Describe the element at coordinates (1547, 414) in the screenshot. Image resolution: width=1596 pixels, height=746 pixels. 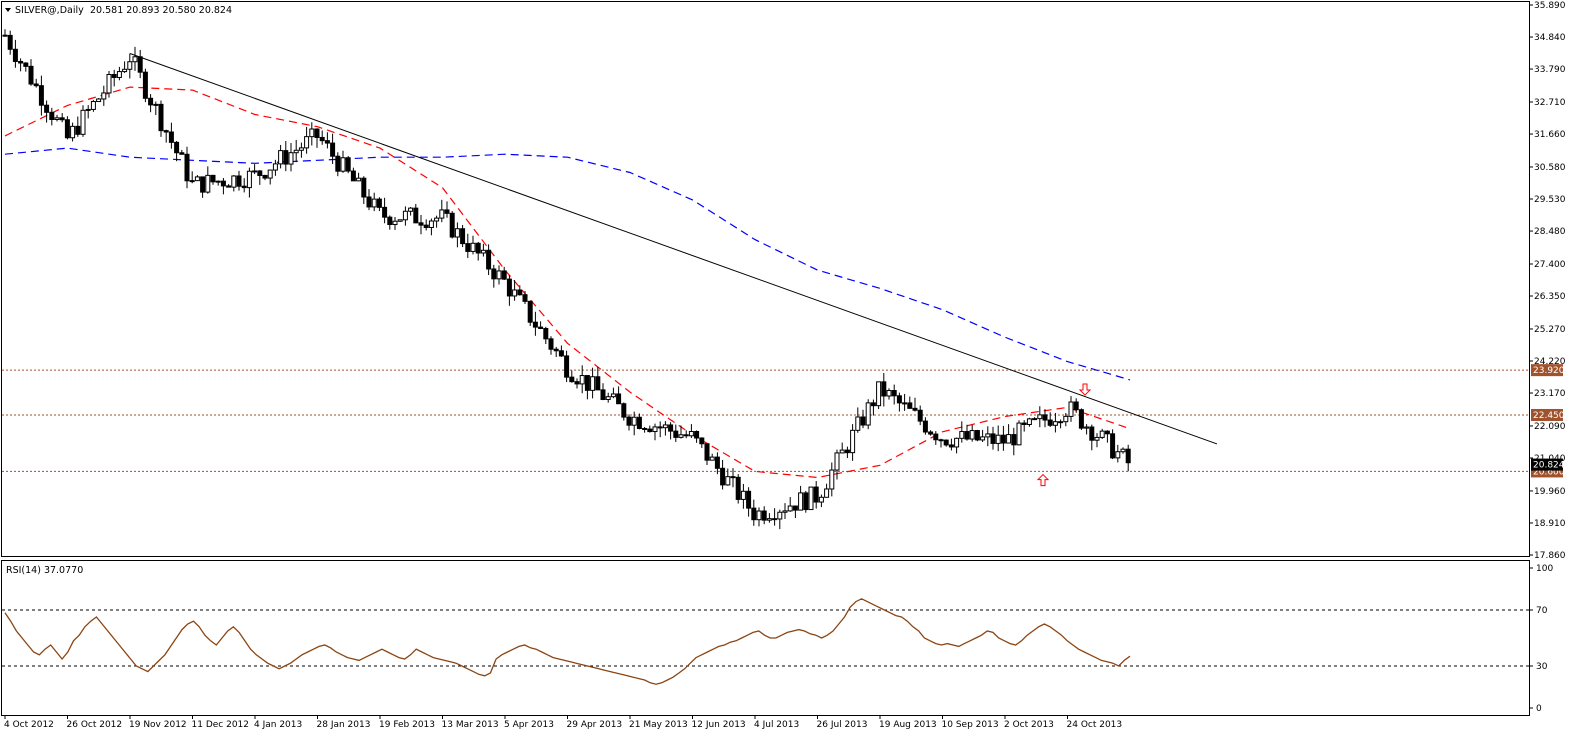
I see `level-tag-bg` at that location.